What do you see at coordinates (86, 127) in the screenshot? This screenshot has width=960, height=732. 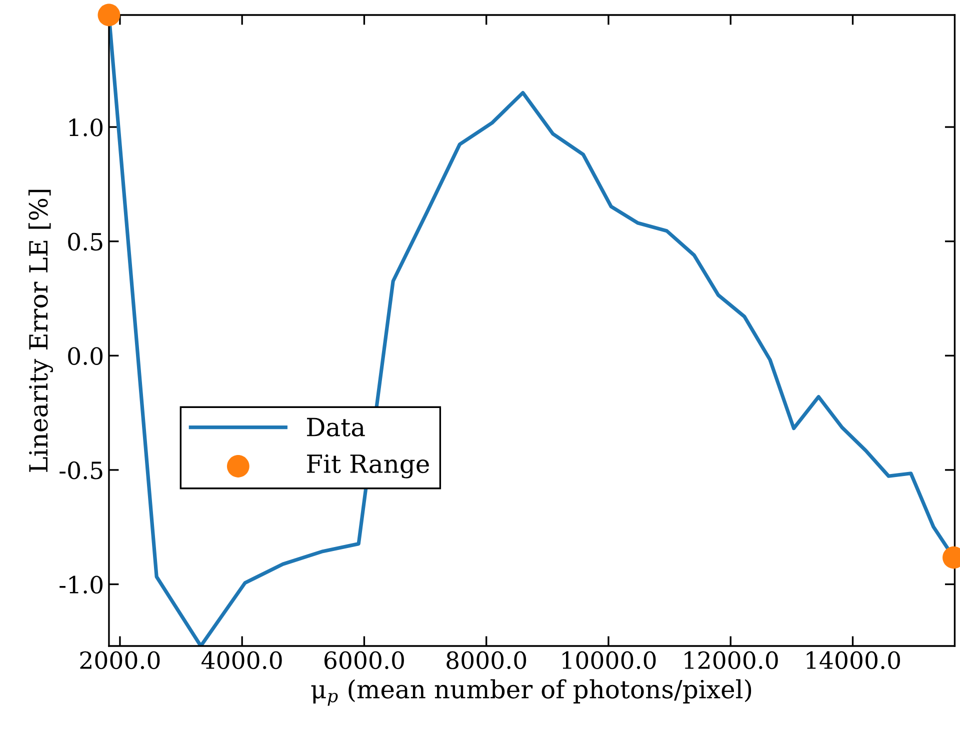 I see `y-tick-label: 1.0` at bounding box center [86, 127].